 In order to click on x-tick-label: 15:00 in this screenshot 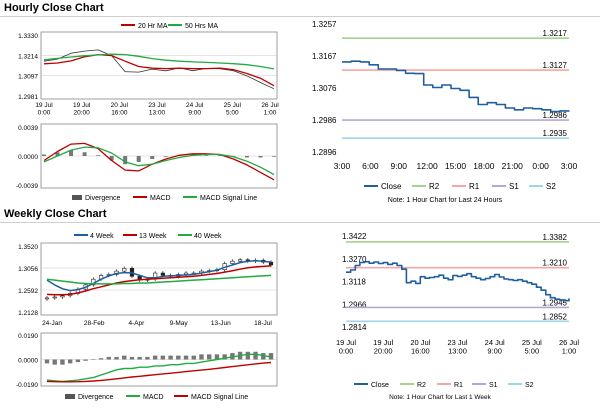, I will do `click(456, 166)`.